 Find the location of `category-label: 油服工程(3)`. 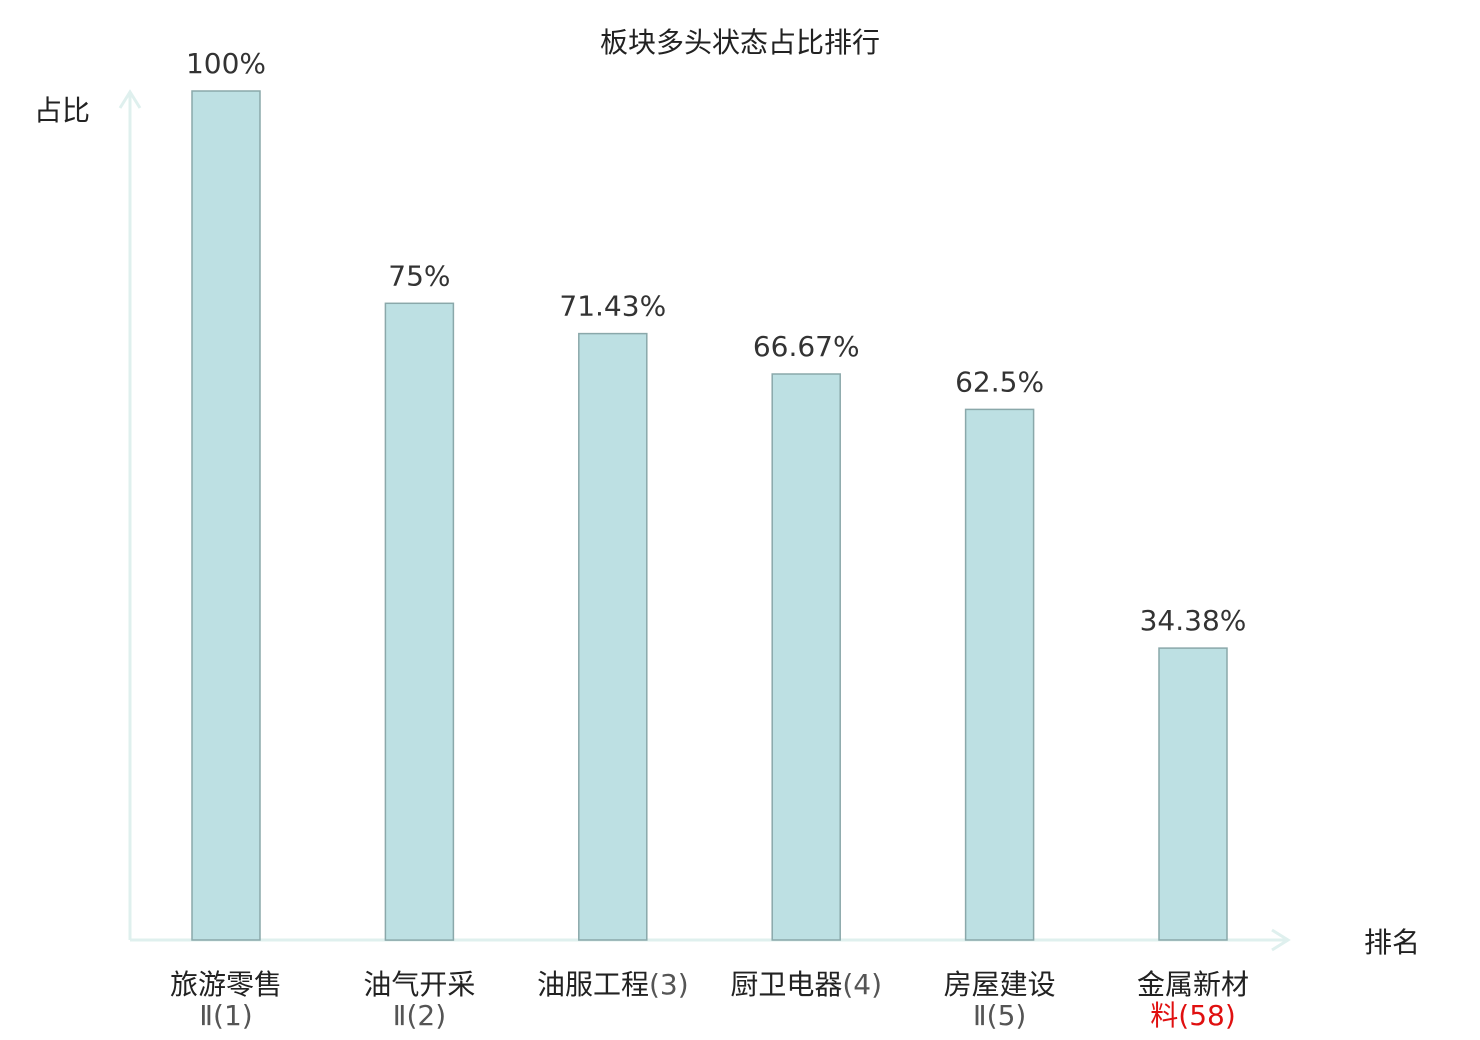

category-label: 油服工程(3) is located at coordinates (613, 984).